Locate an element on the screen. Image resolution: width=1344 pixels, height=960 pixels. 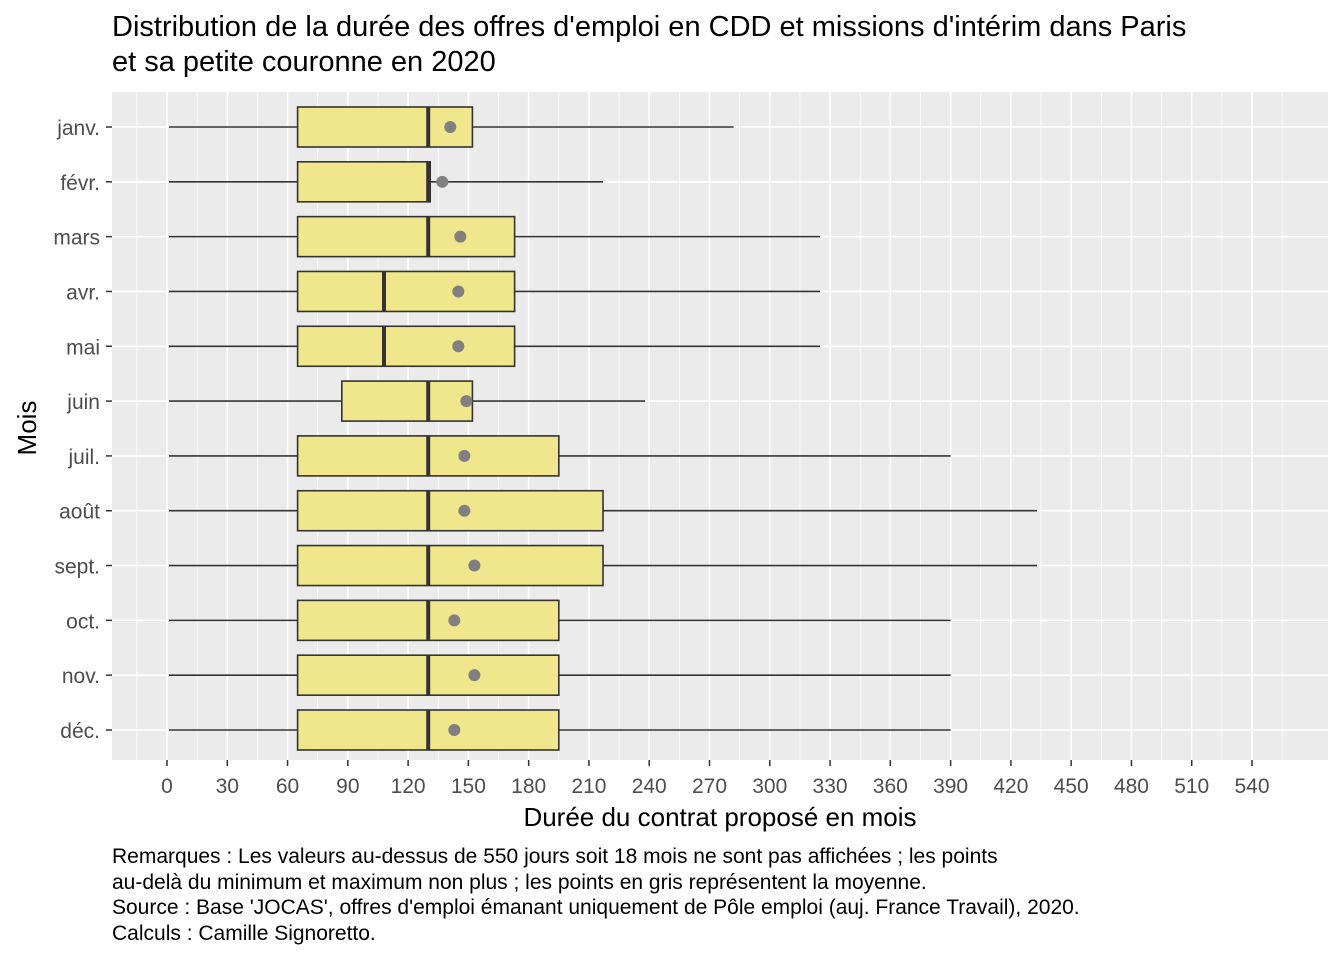
x-tick-label: 180 is located at coordinates (528, 786).